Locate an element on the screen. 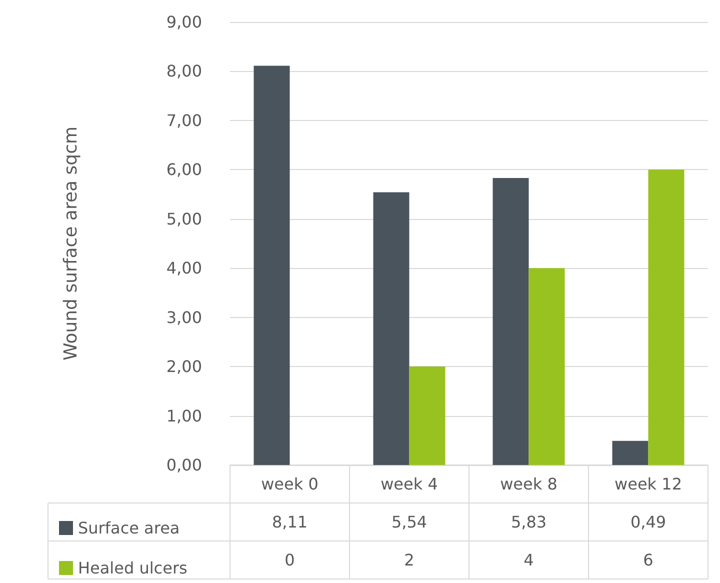 This screenshot has width=720, height=583. data-label: 0 is located at coordinates (289, 560).